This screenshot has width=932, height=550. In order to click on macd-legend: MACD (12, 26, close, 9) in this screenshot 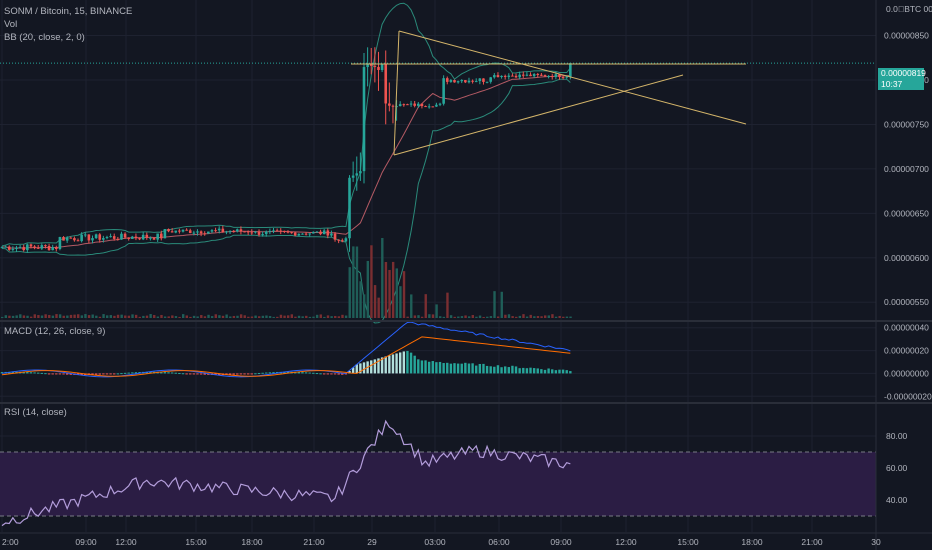, I will do `click(56, 331)`.